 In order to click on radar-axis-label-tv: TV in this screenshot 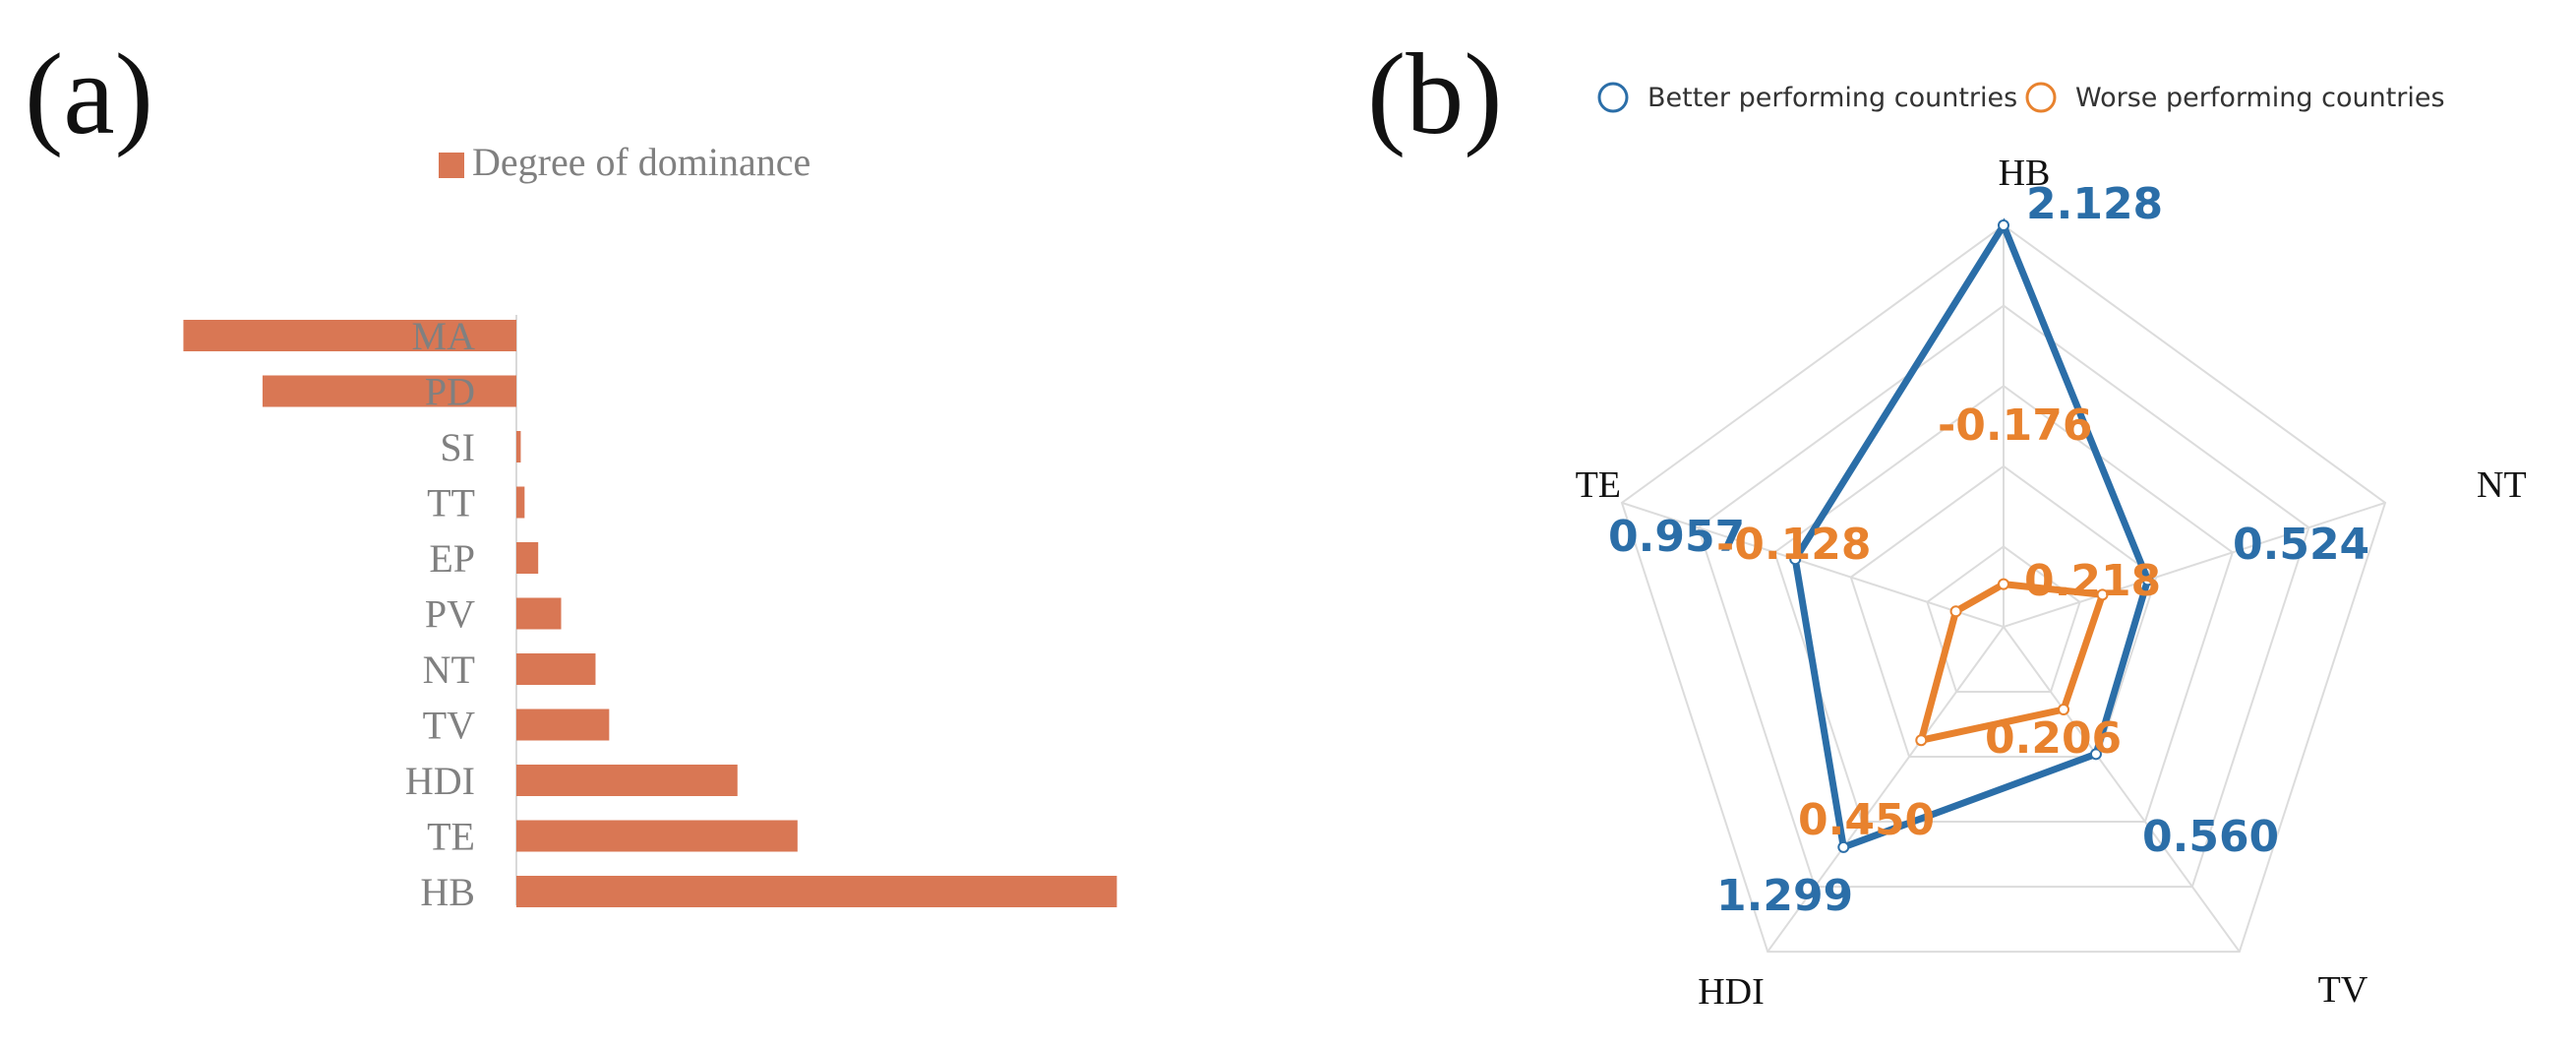, I will do `click(2343, 990)`.